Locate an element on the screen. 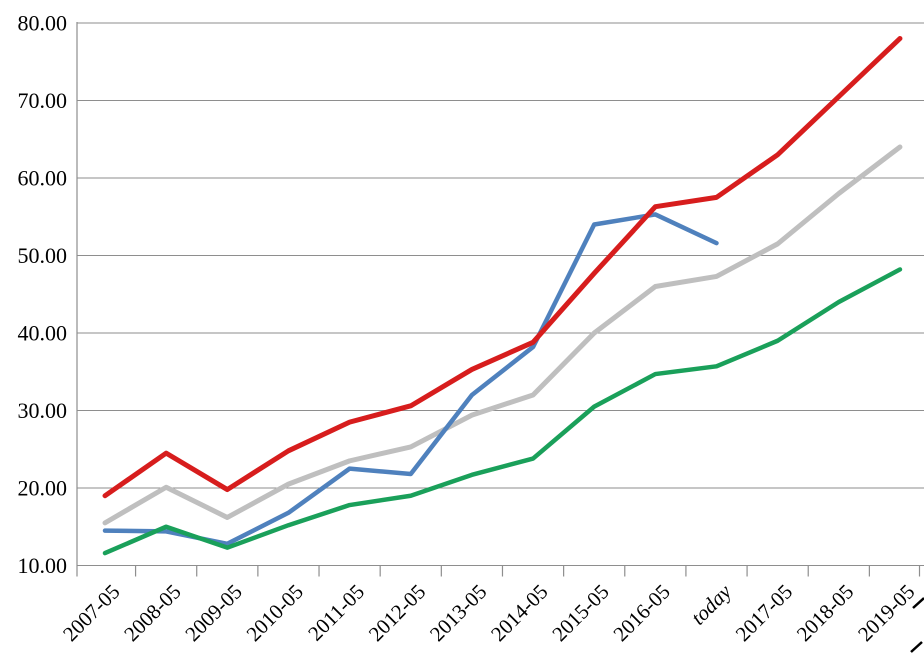  y-axis-label: 10.00 is located at coordinates (43, 565).